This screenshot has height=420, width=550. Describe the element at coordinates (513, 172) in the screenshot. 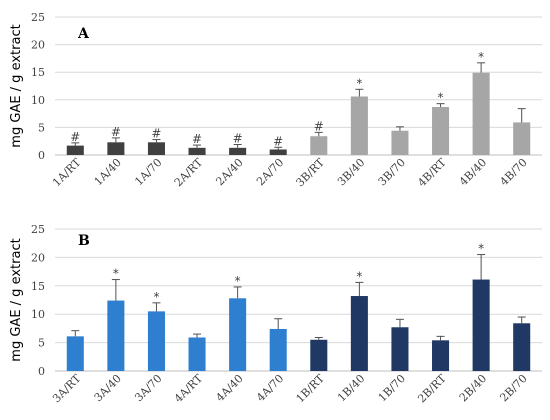

I see `panel-a-xtick-label: 4B/70` at that location.